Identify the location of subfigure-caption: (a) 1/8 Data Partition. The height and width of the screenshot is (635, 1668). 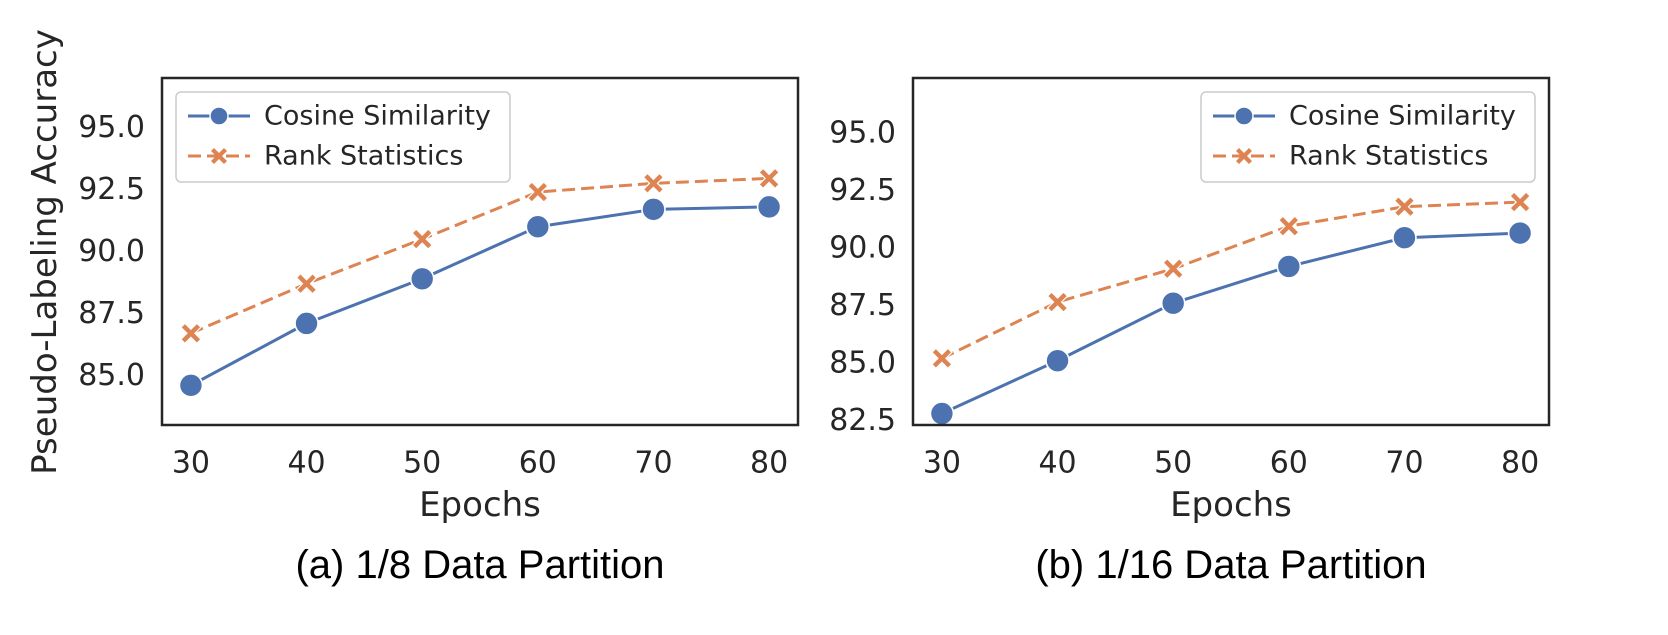
(479, 565).